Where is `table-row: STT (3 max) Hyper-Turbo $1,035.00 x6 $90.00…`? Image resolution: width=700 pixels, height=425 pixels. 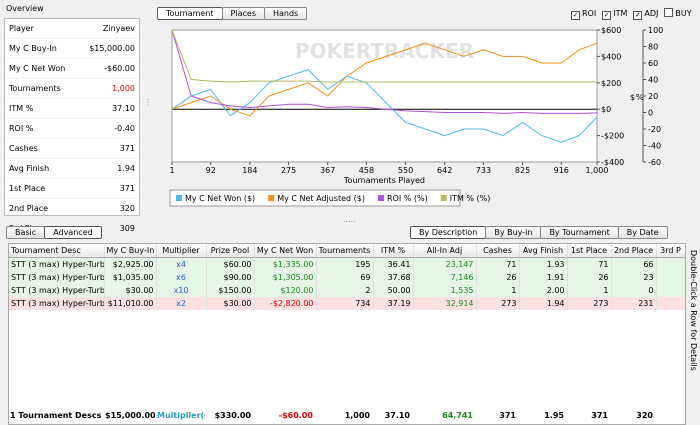 table-row: STT (3 max) Hyper-Turbo $1,035.00 x6 $90.00… is located at coordinates (347, 277).